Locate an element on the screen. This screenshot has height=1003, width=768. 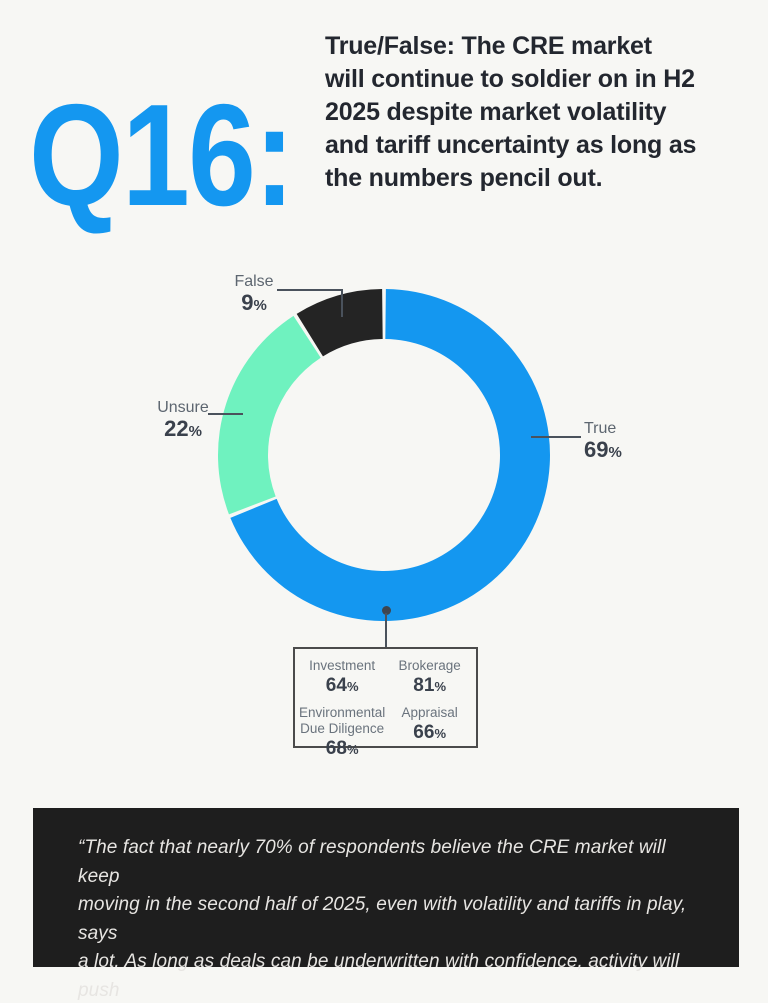
slice-name: True is located at coordinates (600, 428).